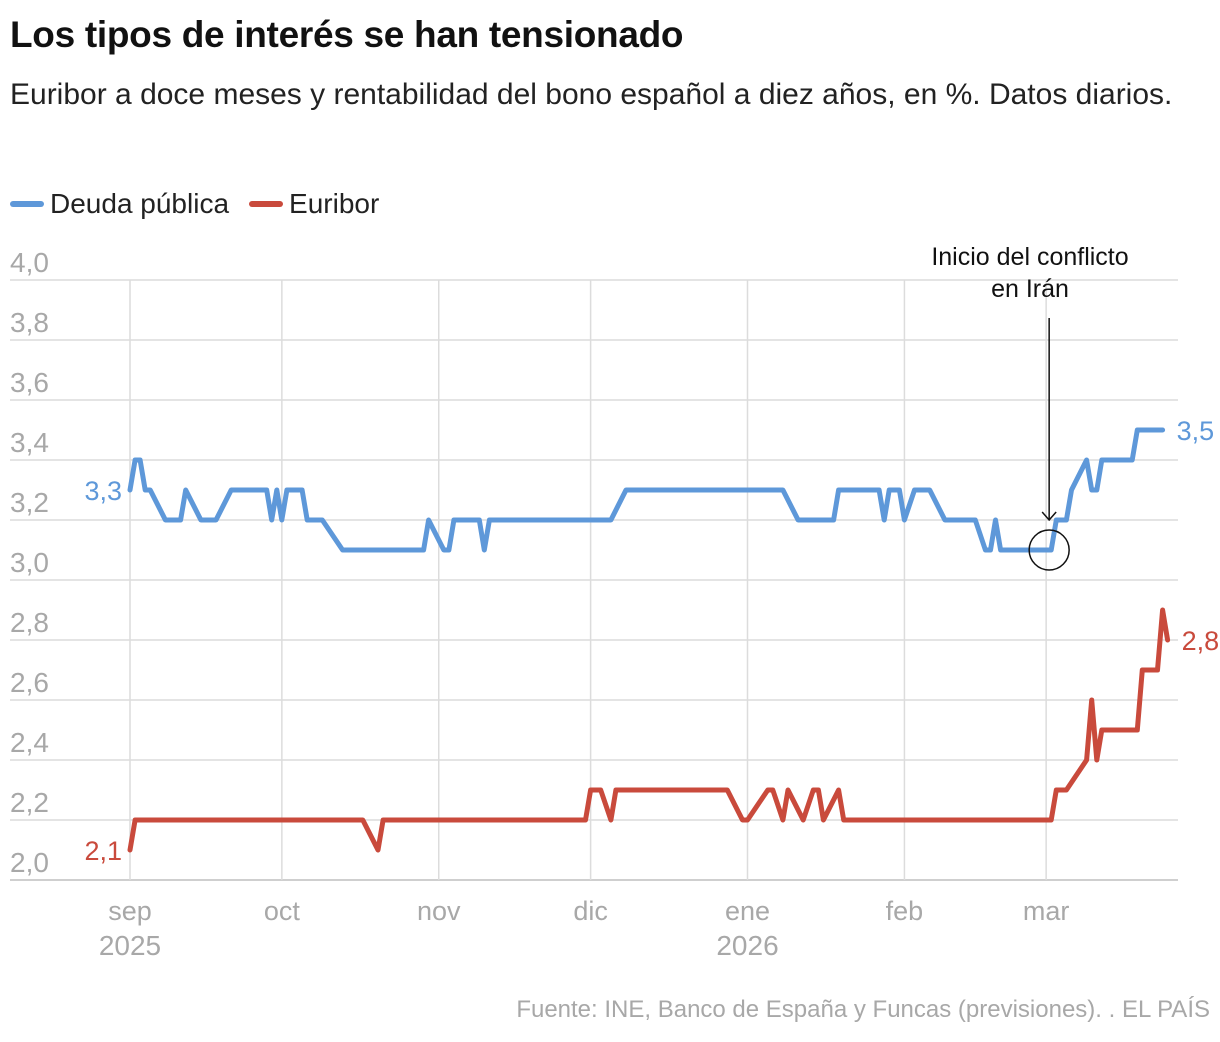 Image resolution: width=1220 pixels, height=1042 pixels. Describe the element at coordinates (29, 742) in the screenshot. I see `y-tick-label: 2,4` at that location.